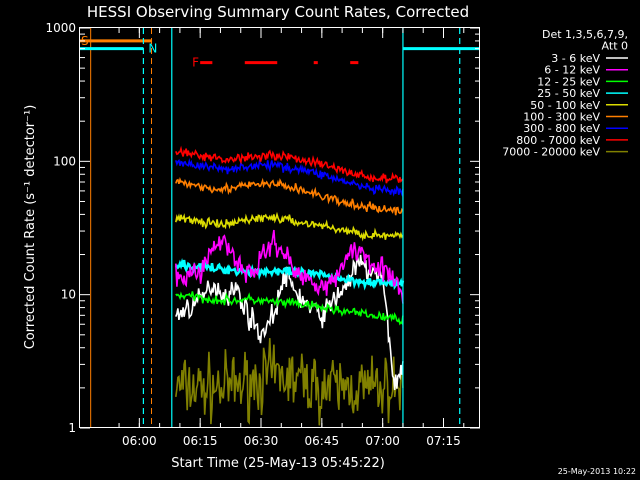  I want to click on x-tick-label: 06:30, so click(261, 441).